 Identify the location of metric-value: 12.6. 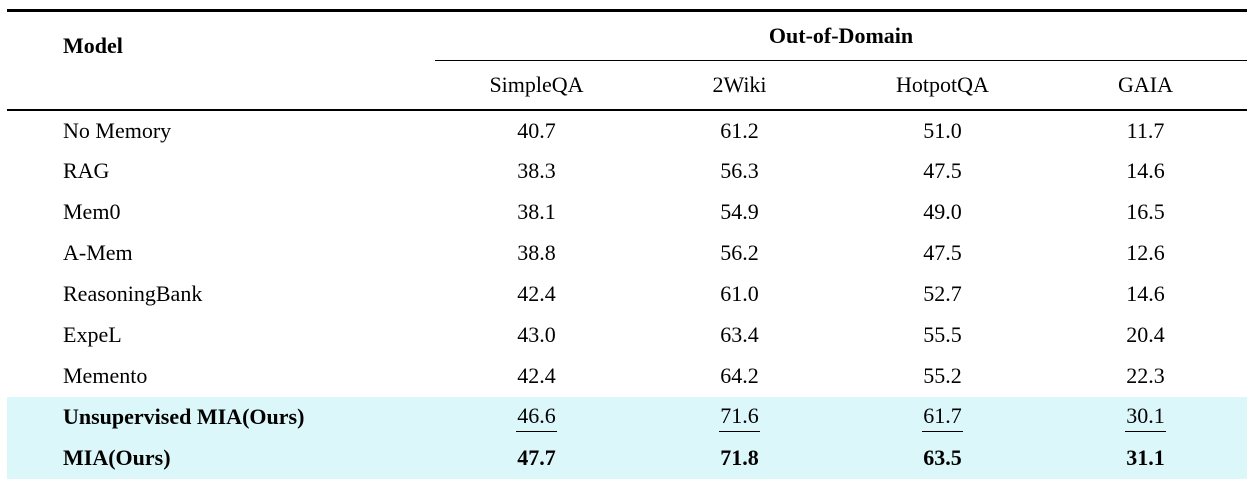
(1145, 252).